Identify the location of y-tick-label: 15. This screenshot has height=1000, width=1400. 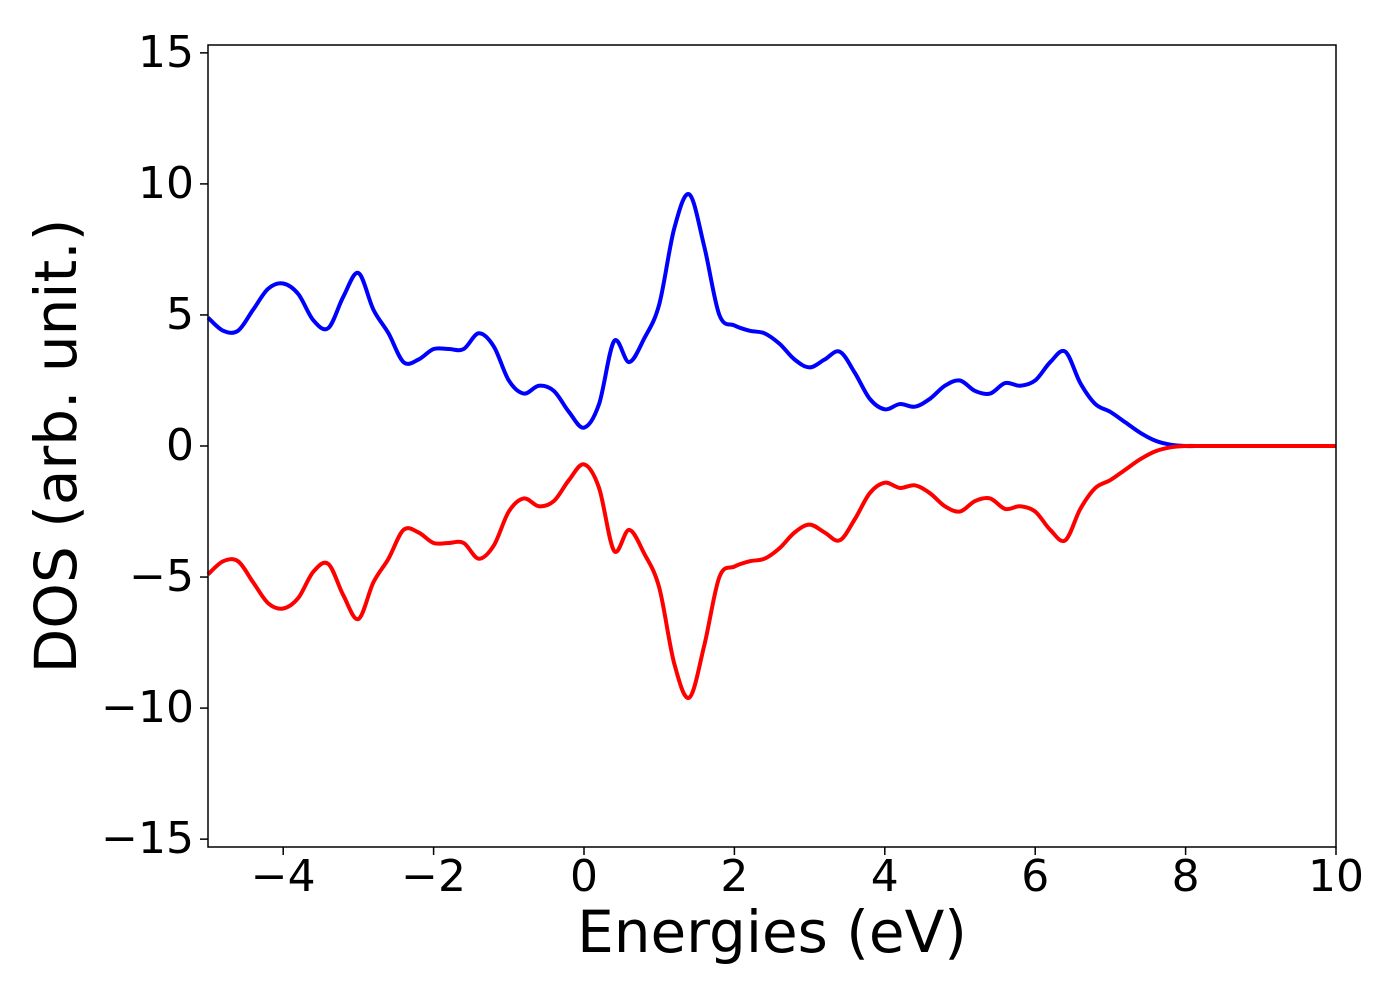
(166, 52).